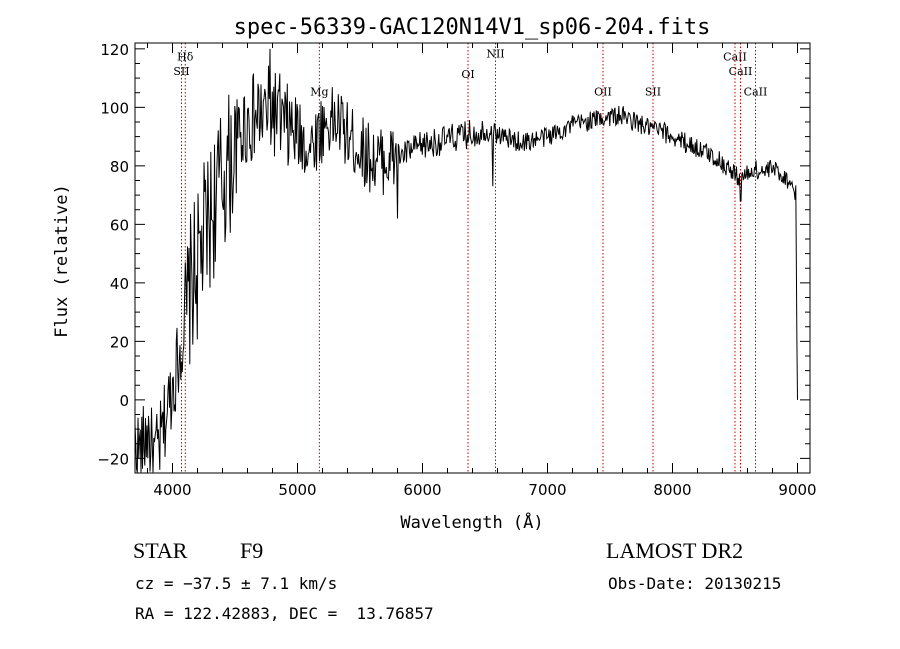  What do you see at coordinates (422, 490) in the screenshot?
I see `x-tick-label: 6000` at bounding box center [422, 490].